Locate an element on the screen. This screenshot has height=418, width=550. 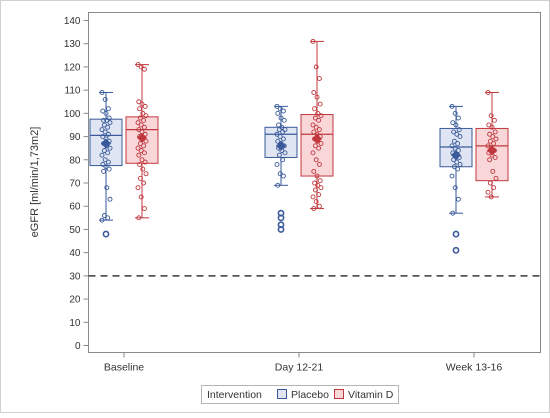
legend-swatch-placebo is located at coordinates (282, 394).